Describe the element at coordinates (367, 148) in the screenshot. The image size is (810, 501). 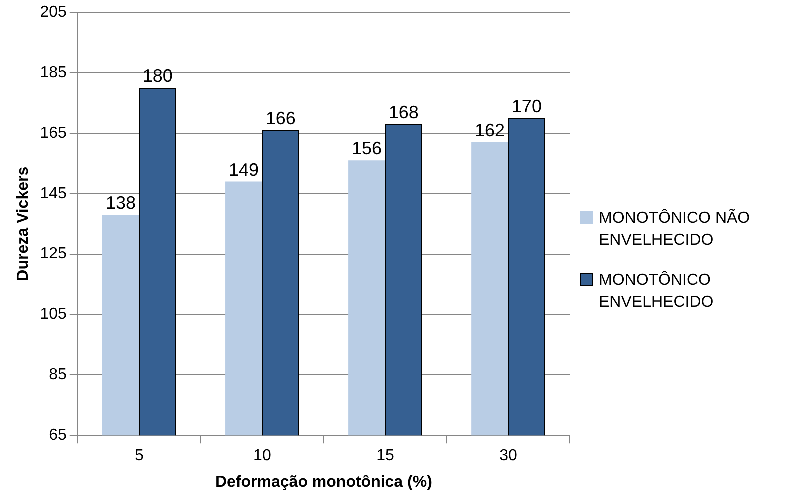
I see `data-label: 156` at that location.